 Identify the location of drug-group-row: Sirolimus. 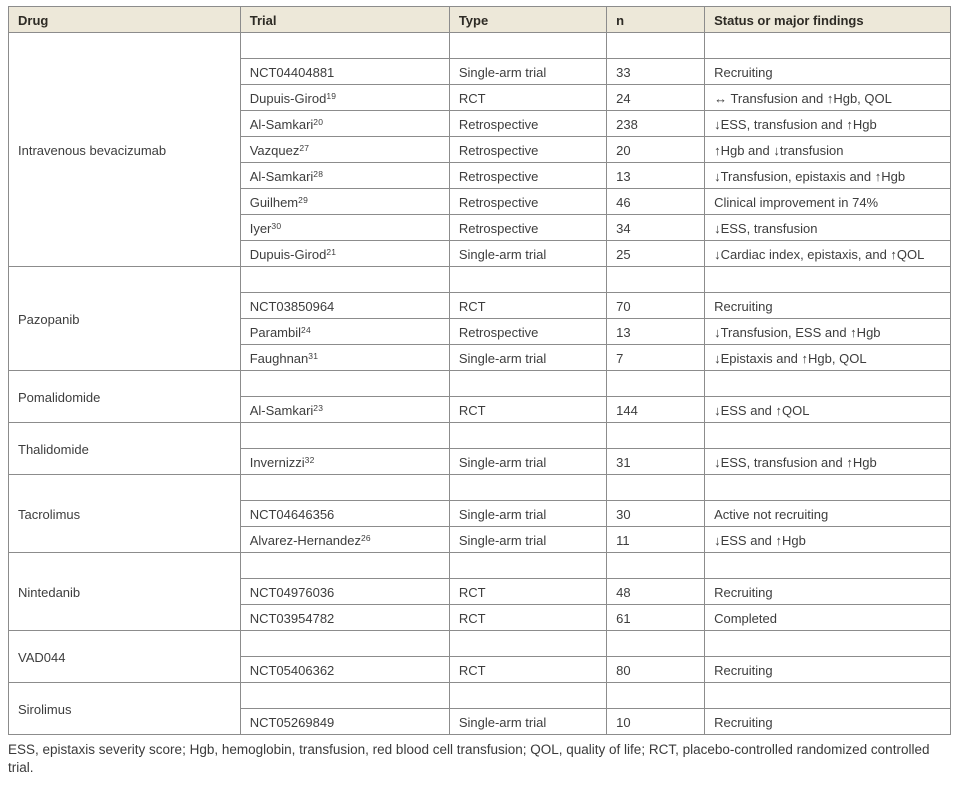
(479, 708).